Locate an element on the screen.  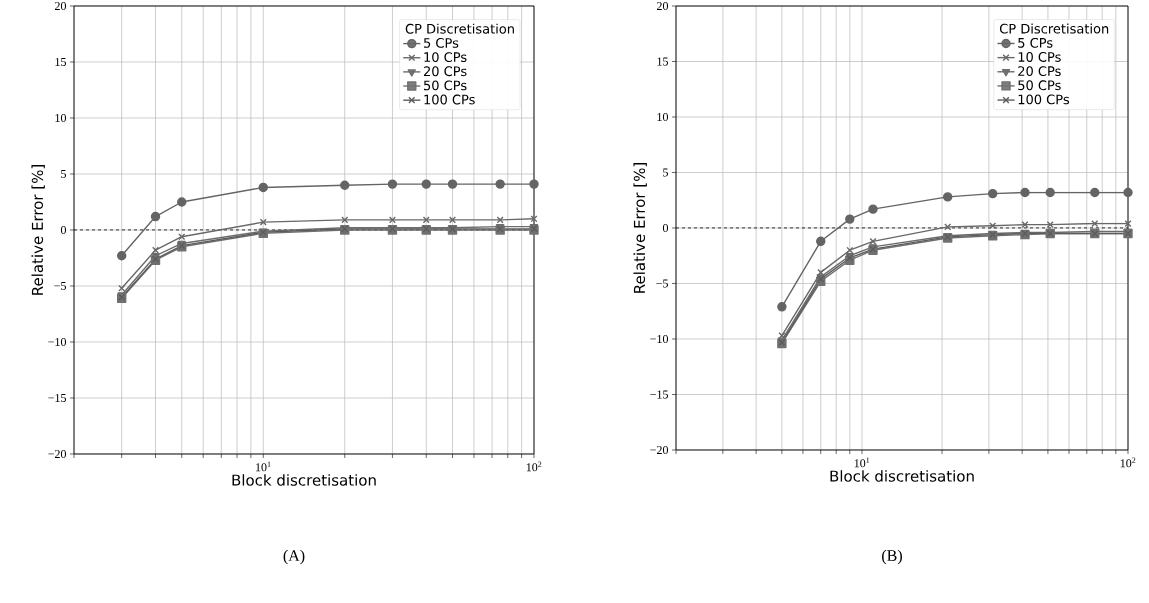
text: (B) is located at coordinates (892, 557).